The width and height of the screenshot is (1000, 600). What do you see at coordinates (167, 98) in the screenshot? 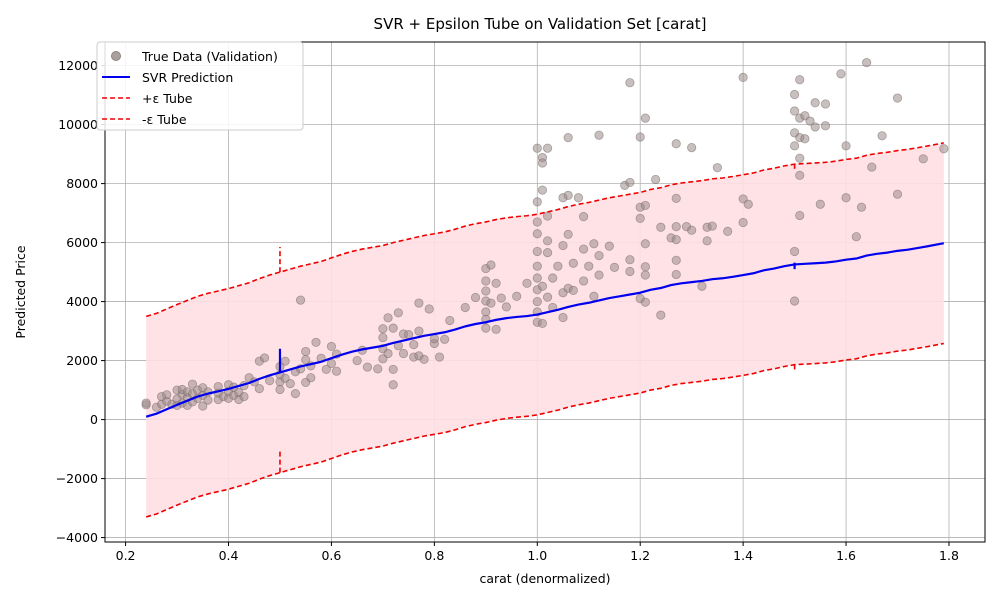
I see `legend-label-upper-tube: +ε Tube` at bounding box center [167, 98].